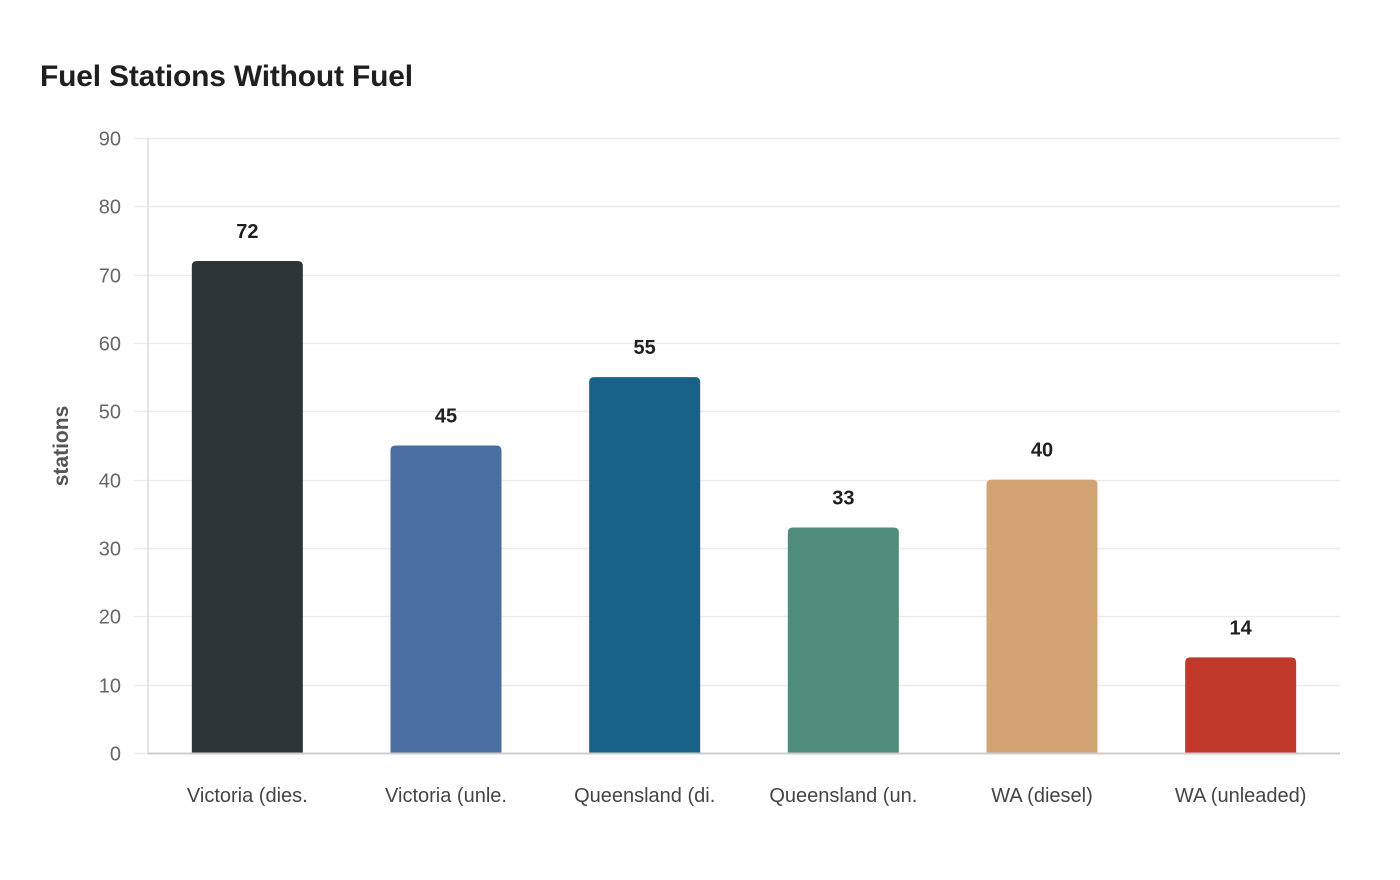 The image size is (1400, 880). What do you see at coordinates (446, 417) in the screenshot?
I see `bar-value-label: 45` at bounding box center [446, 417].